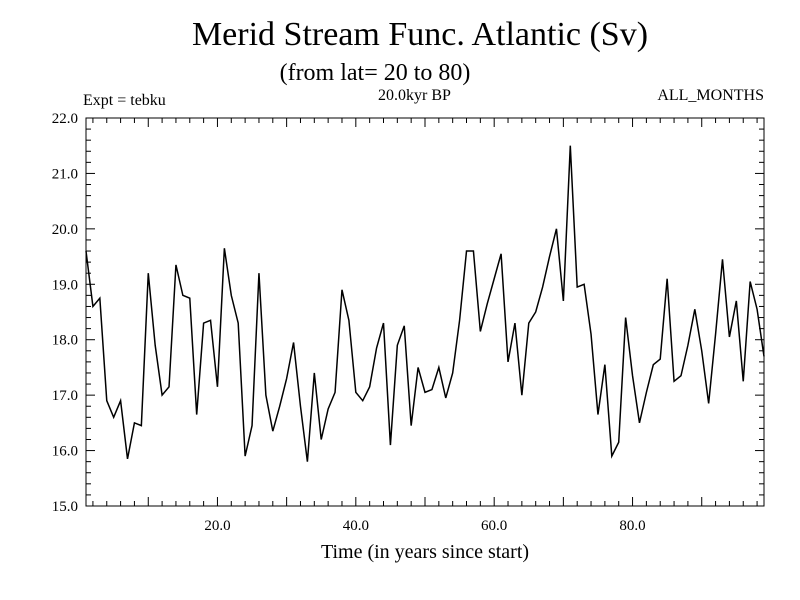  Describe the element at coordinates (414, 95) in the screenshot. I see `period-label: 20.0kyr BP` at that location.